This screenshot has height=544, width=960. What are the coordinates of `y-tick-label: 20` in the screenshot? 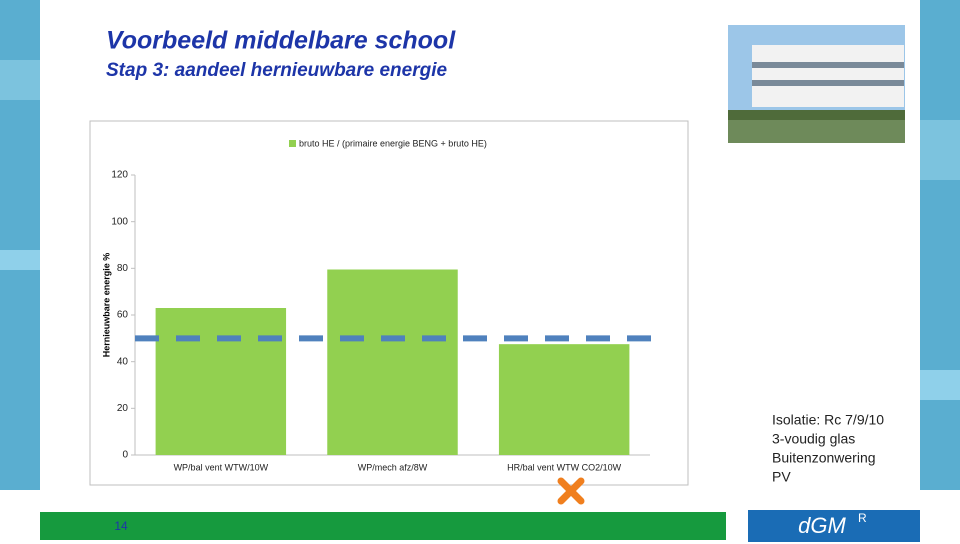 It's located at (123, 408).